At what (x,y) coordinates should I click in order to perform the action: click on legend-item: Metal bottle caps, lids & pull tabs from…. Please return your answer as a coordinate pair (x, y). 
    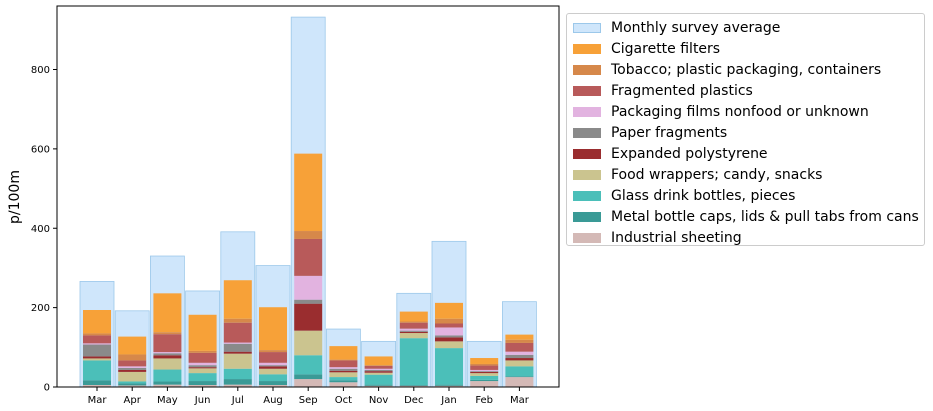
    Looking at the image, I should click on (748, 216).